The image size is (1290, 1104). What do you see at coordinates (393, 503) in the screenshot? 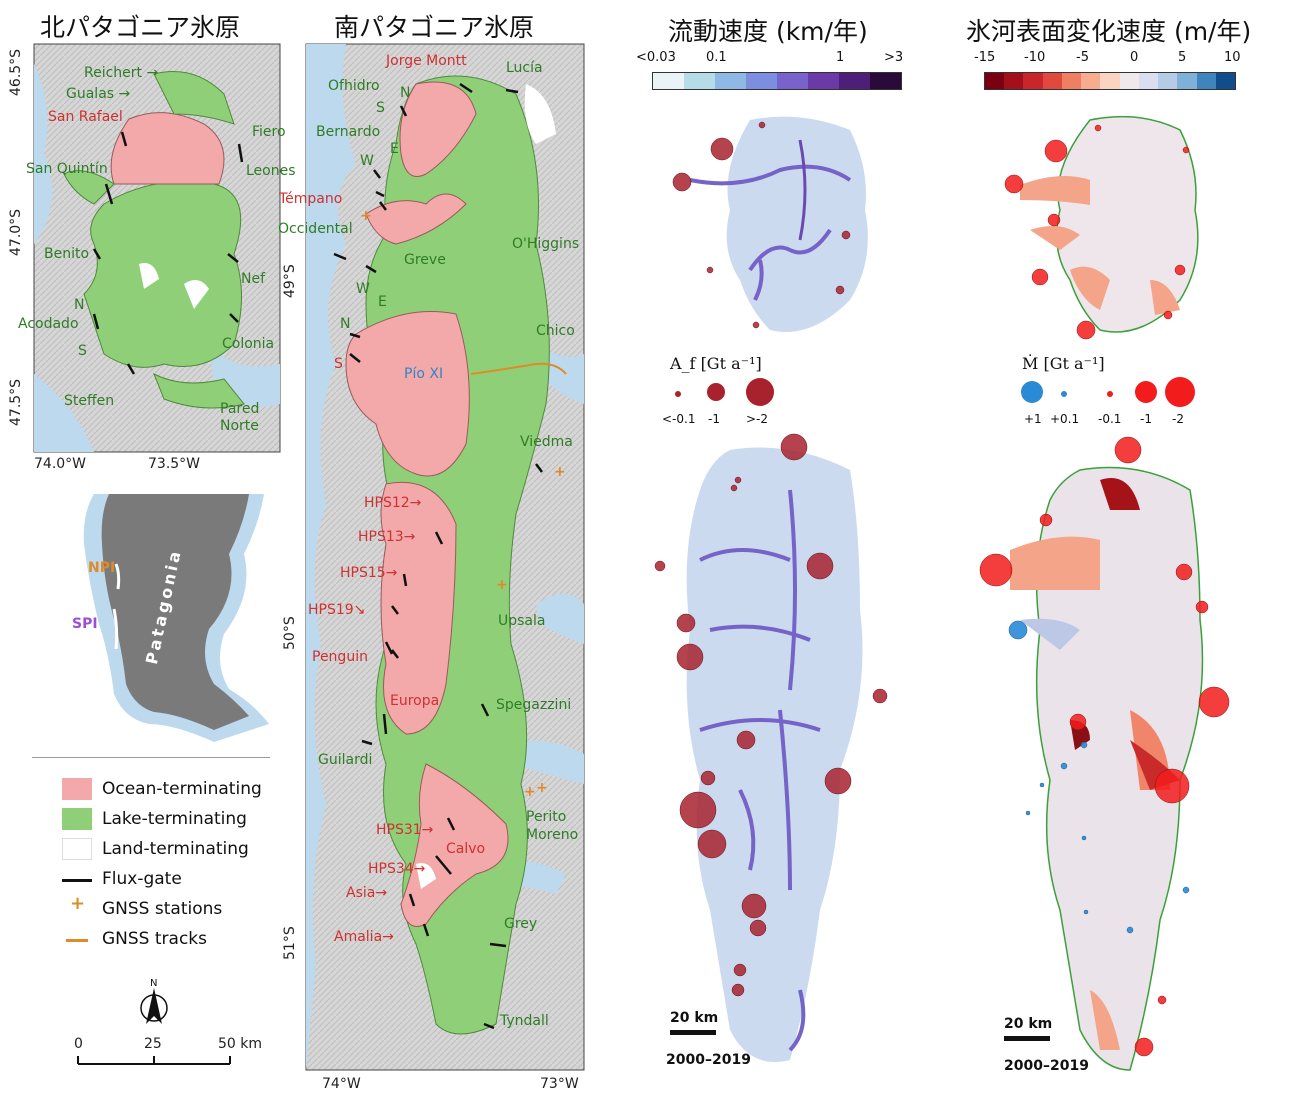
I see `spi-label-hps12: HPS12→` at bounding box center [393, 503].